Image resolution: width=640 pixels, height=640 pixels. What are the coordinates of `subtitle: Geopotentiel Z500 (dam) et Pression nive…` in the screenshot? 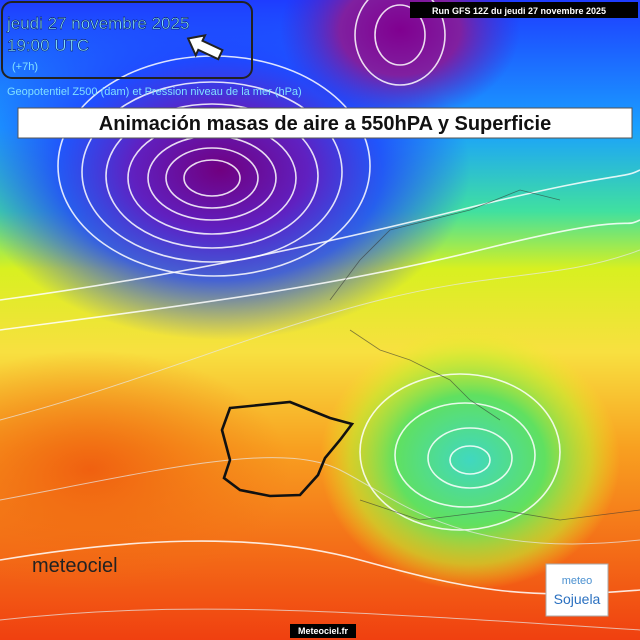 It's located at (154, 92).